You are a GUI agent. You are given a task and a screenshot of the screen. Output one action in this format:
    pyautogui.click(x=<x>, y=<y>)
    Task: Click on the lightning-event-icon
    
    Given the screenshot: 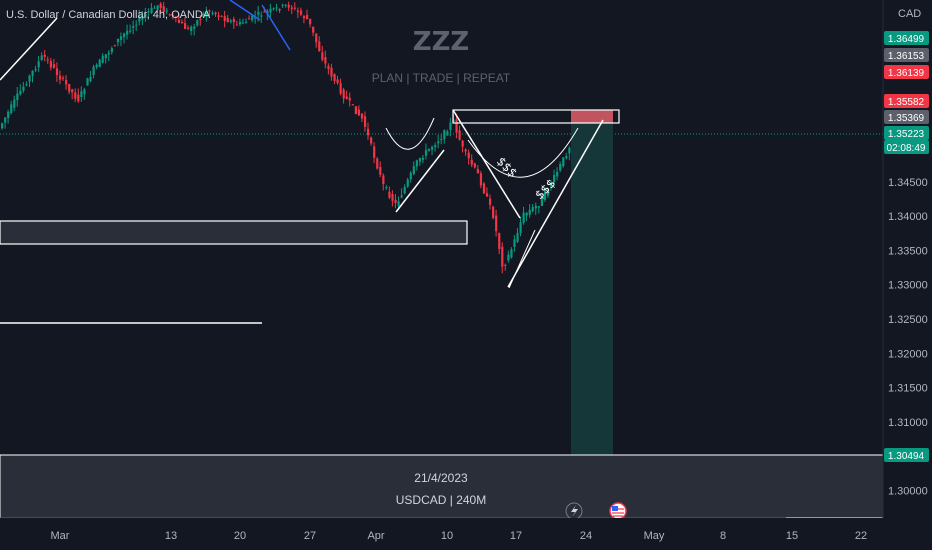 What is the action you would take?
    pyautogui.click(x=574, y=511)
    